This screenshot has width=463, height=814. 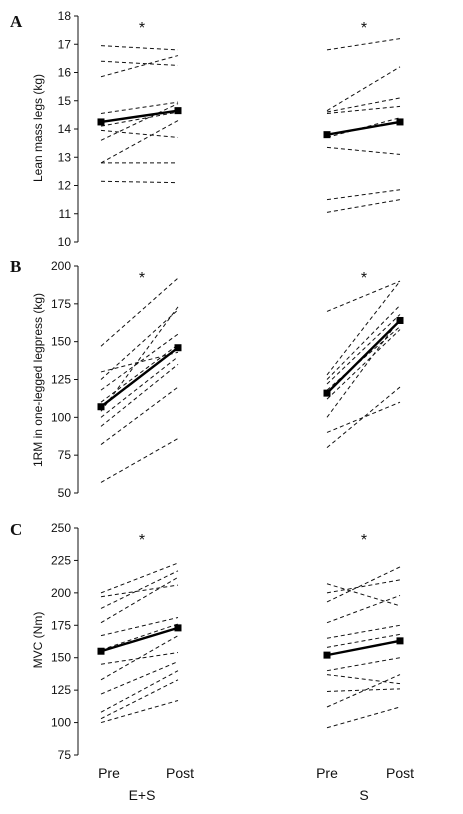 What do you see at coordinates (65, 493) in the screenshot?
I see `y-tick-label: 50` at bounding box center [65, 493].